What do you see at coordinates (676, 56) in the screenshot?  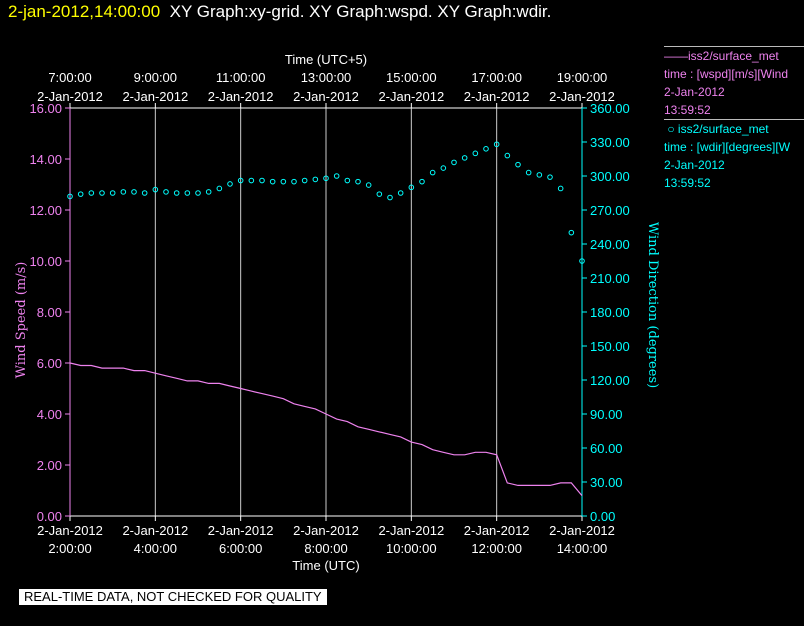 I see `legend-line-swatch: ——` at bounding box center [676, 56].